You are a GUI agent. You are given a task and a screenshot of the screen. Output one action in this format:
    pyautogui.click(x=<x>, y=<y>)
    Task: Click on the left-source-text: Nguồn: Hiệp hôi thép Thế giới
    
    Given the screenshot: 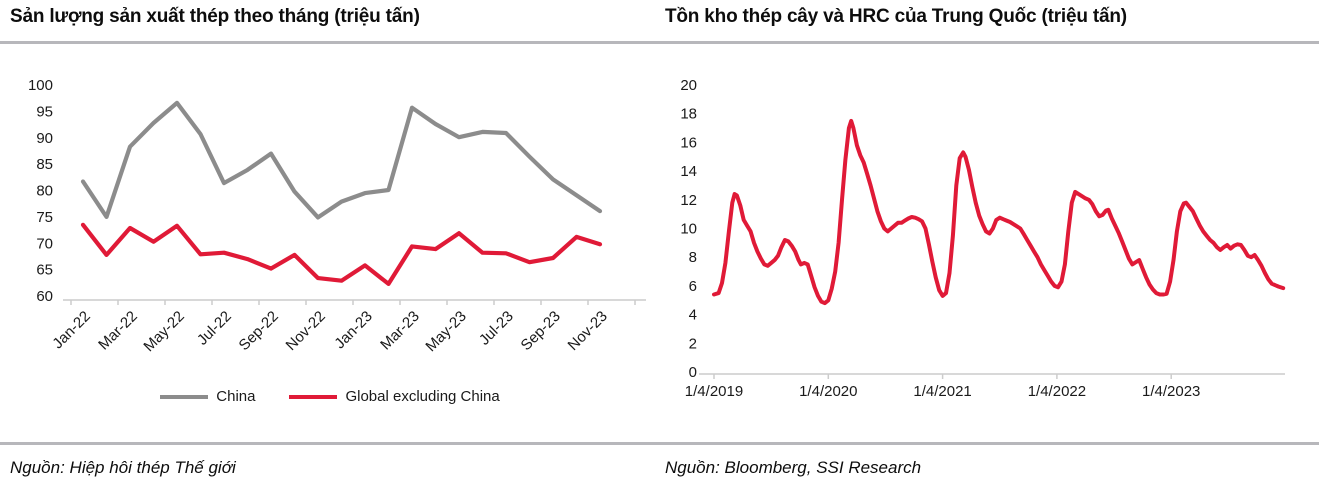 What is the action you would take?
    pyautogui.click(x=123, y=467)
    